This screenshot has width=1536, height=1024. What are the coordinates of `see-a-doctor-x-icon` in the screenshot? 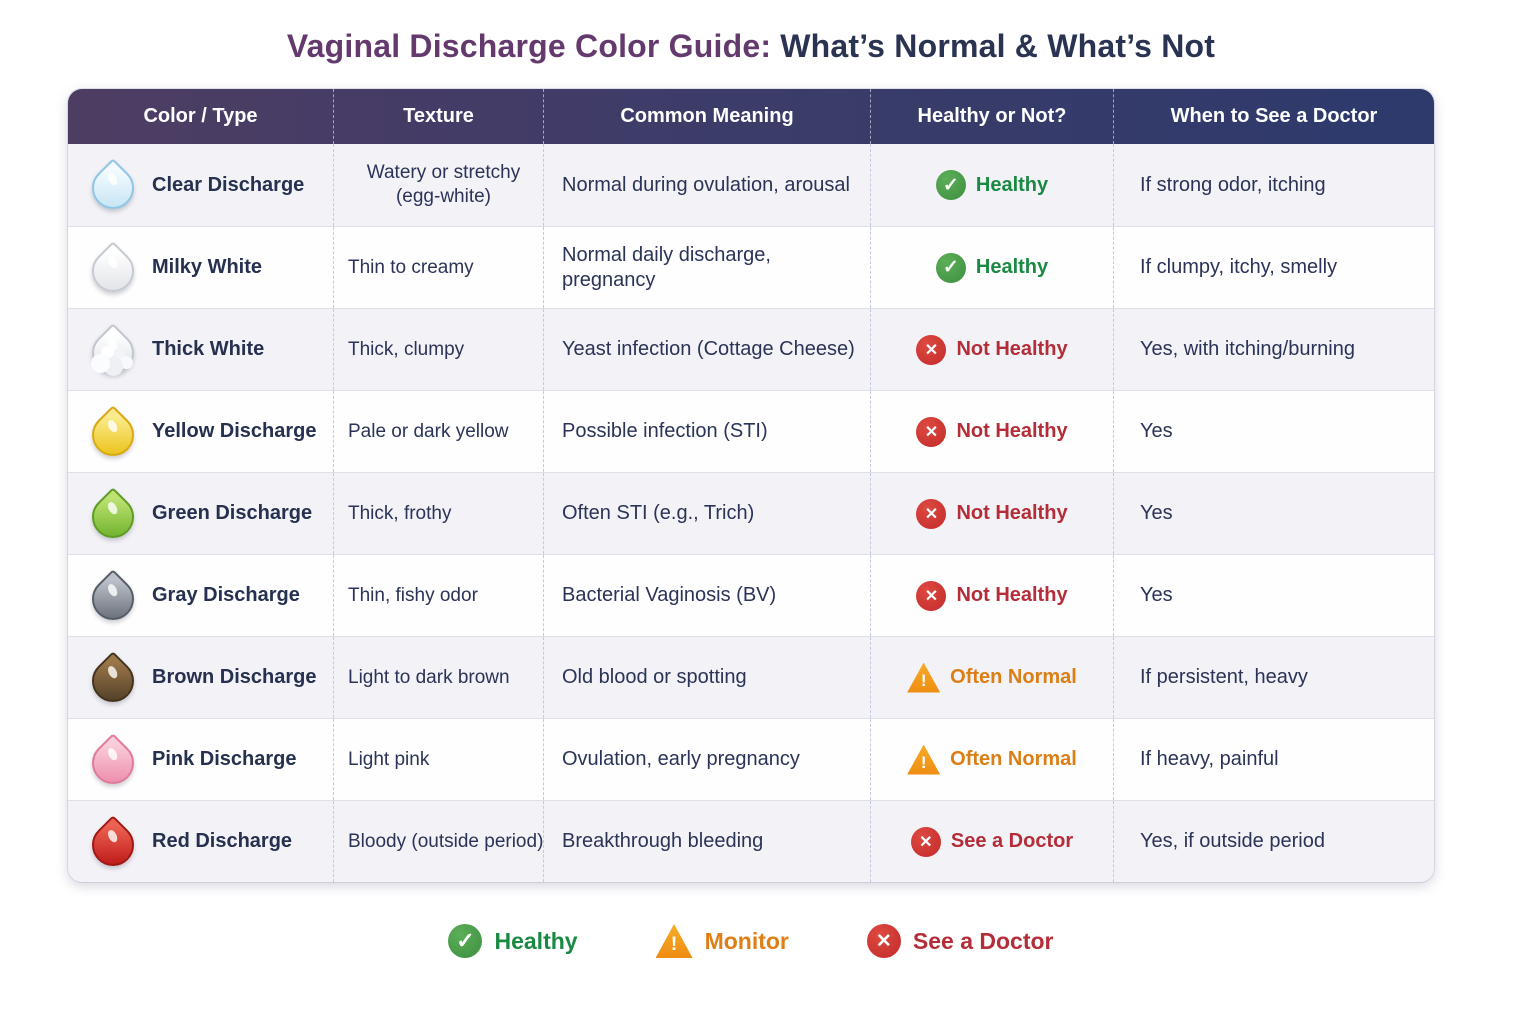 It's located at (883, 941).